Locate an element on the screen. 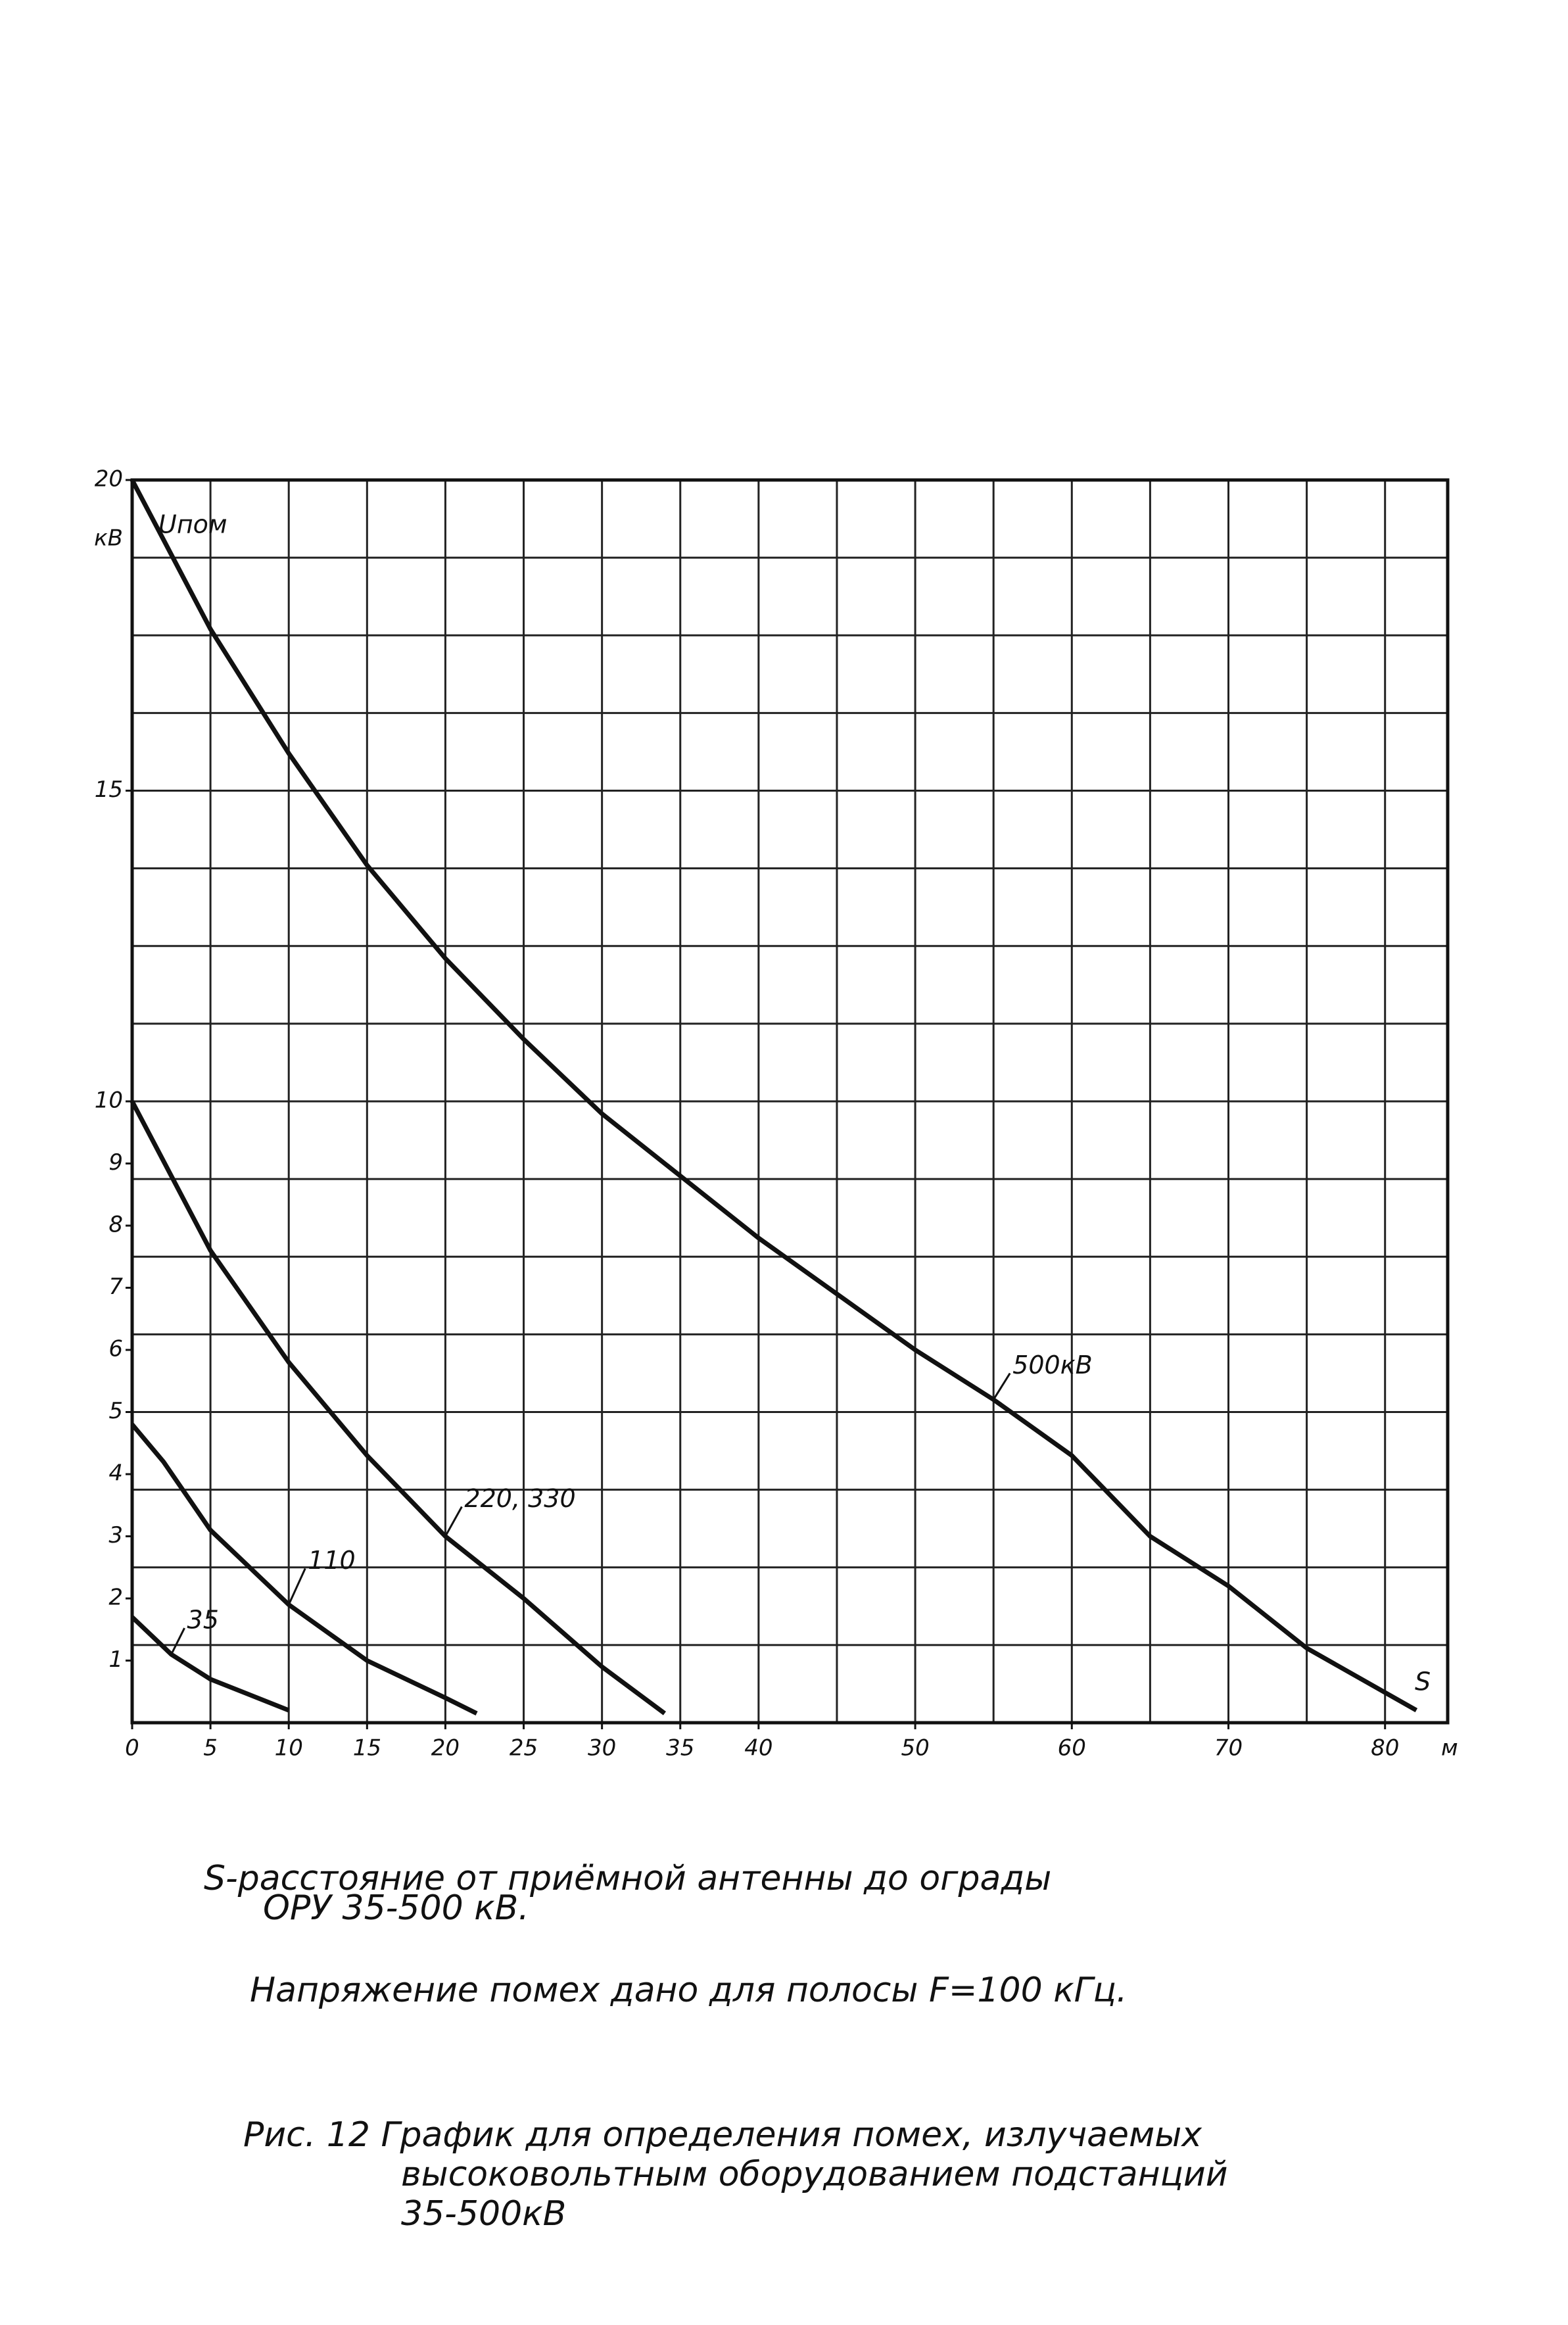 This screenshot has width=1568, height=2325. y-tick-label: 1 is located at coordinates (116, 1659).